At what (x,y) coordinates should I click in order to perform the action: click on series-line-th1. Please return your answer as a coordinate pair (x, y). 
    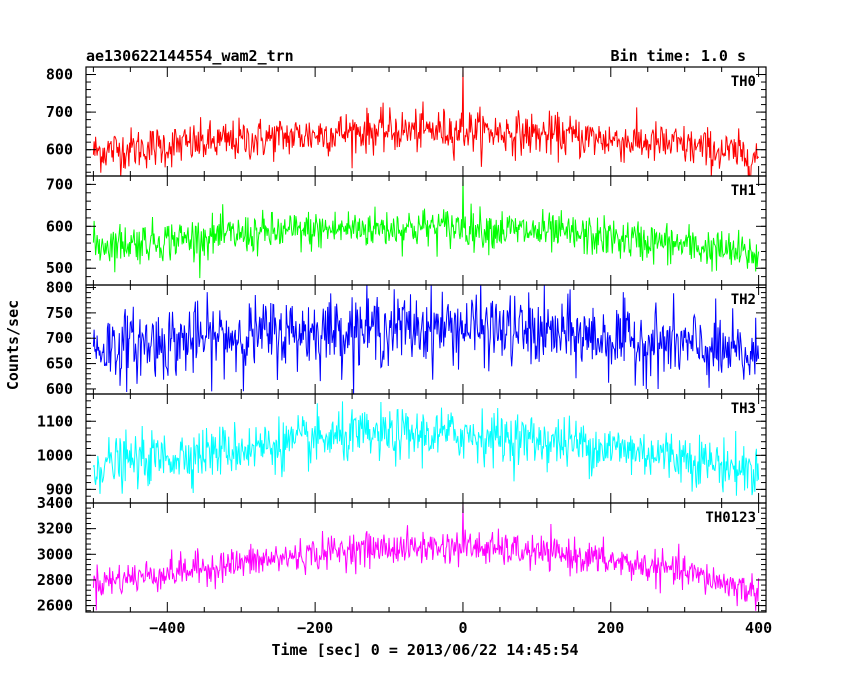
    Looking at the image, I should click on (426, 227).